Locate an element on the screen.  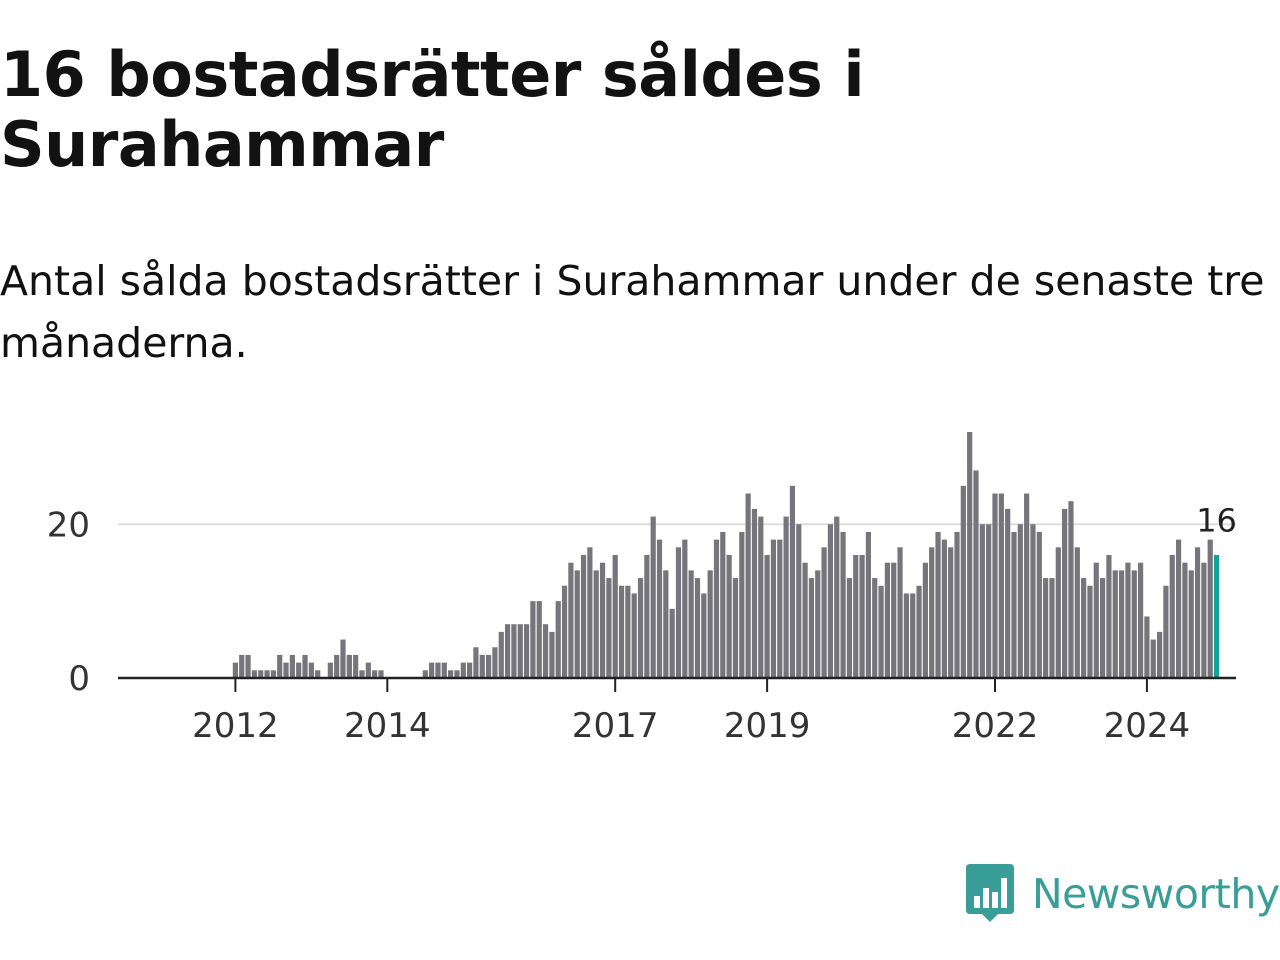
x-tick-label: 2019 is located at coordinates (767, 726).